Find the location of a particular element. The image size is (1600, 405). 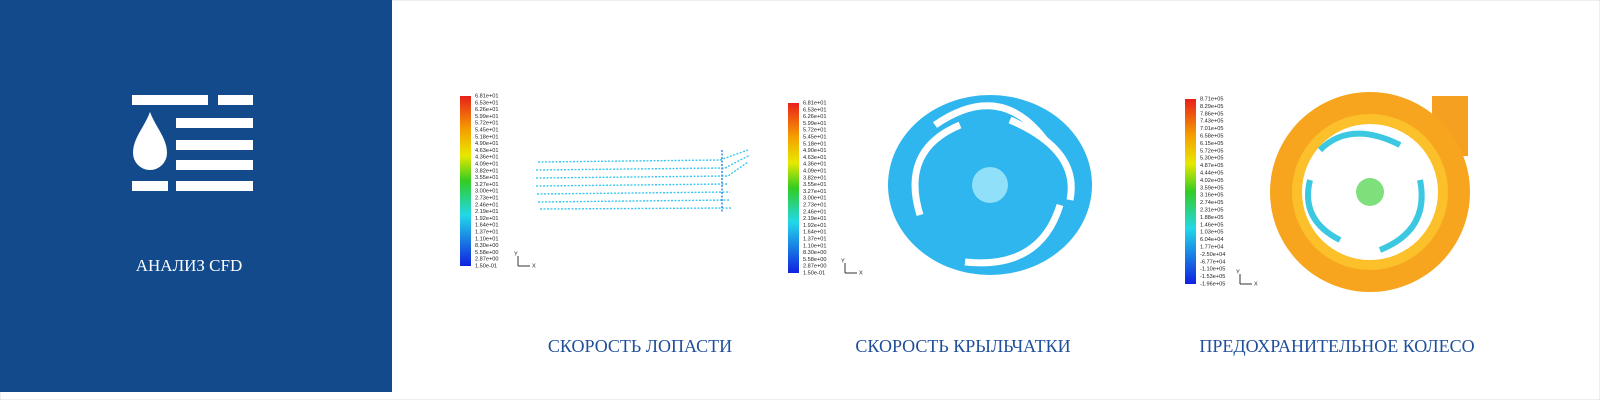

legend-label: -1.53e+05 is located at coordinates (1212, 277).